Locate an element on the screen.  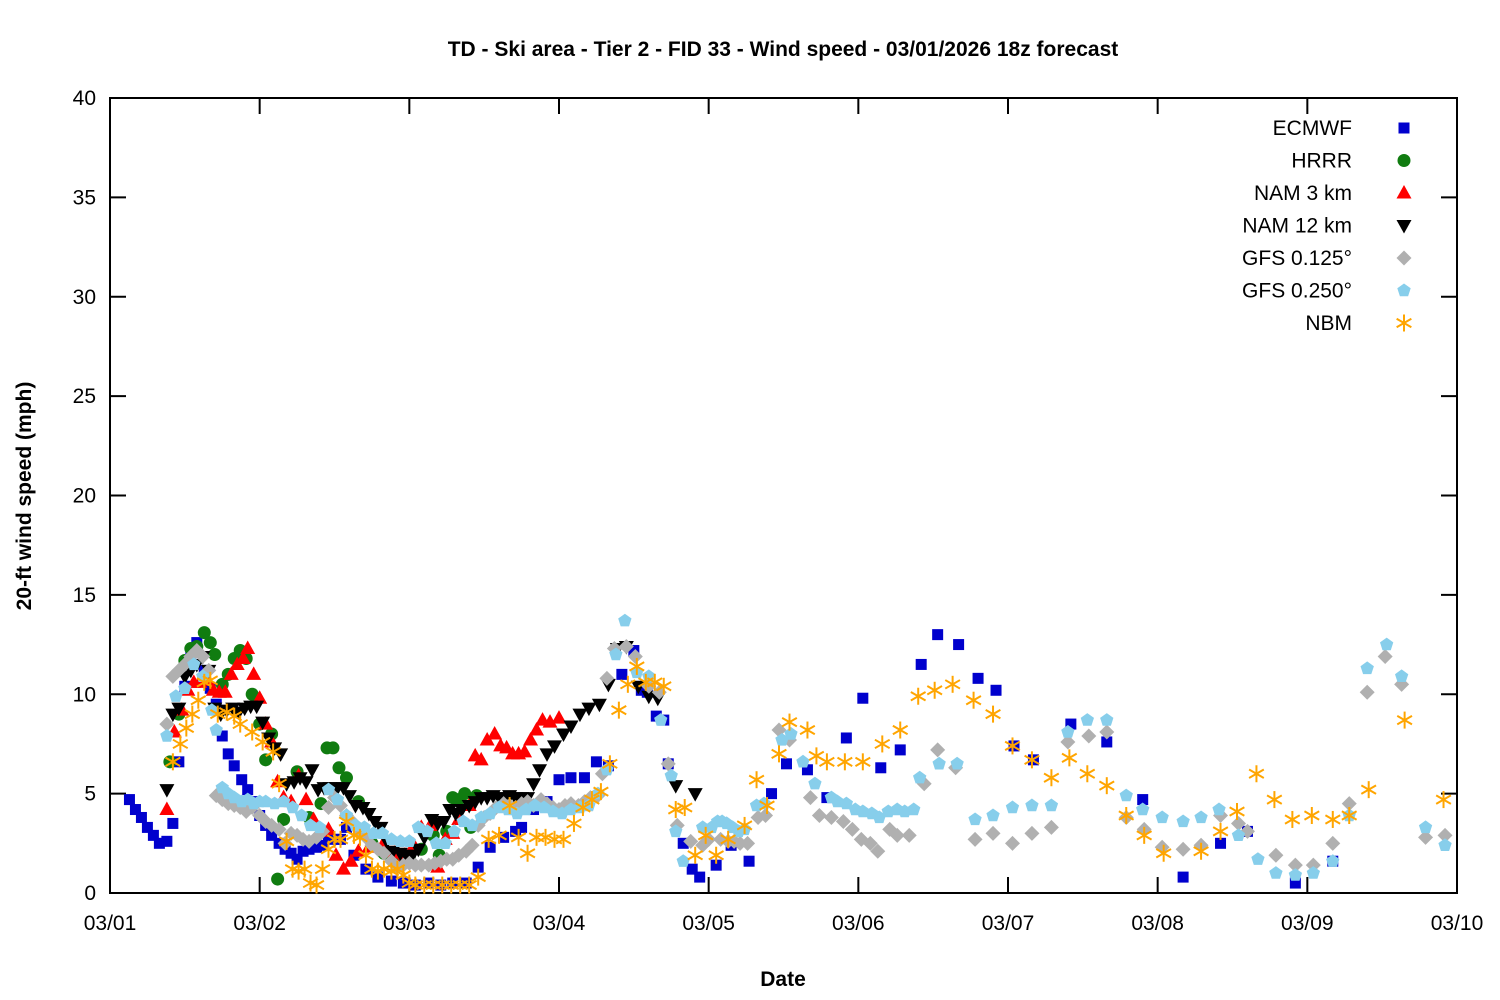
x-axis-label: Date is located at coordinates (783, 979).